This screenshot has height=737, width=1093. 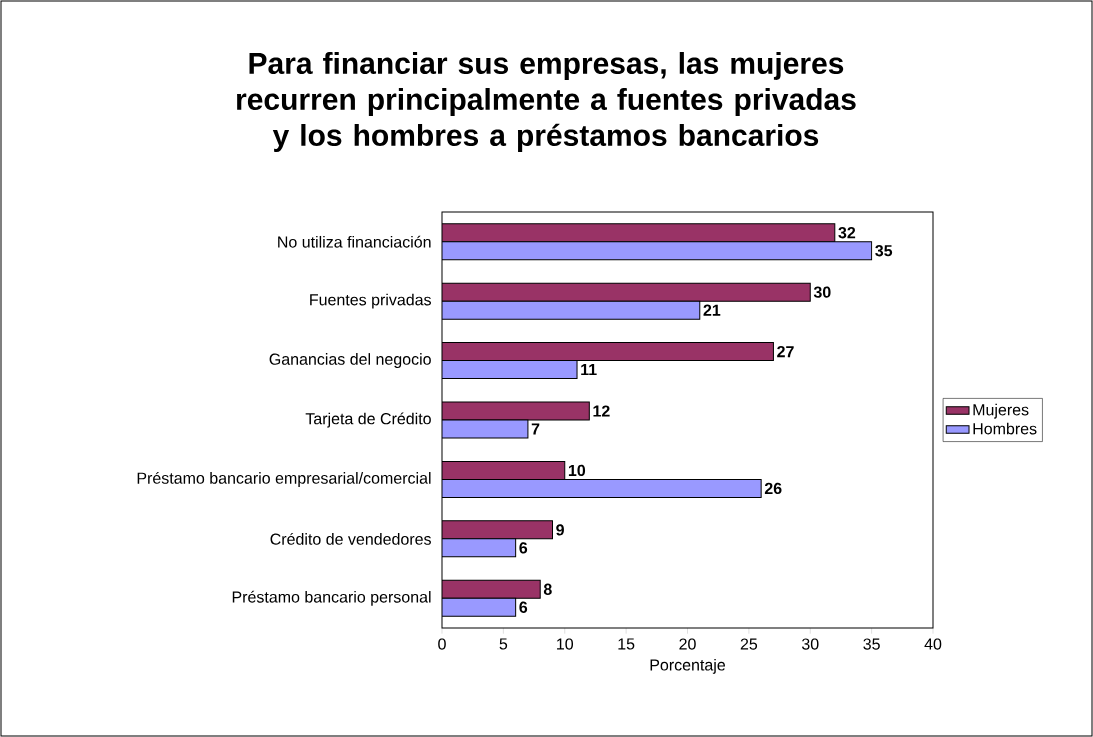 I want to click on data-label: 35, so click(x=884, y=251).